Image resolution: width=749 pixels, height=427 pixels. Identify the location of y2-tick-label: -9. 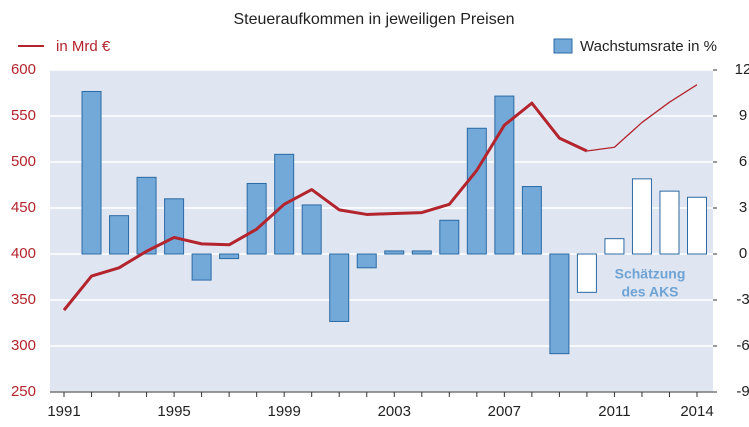
(742, 391).